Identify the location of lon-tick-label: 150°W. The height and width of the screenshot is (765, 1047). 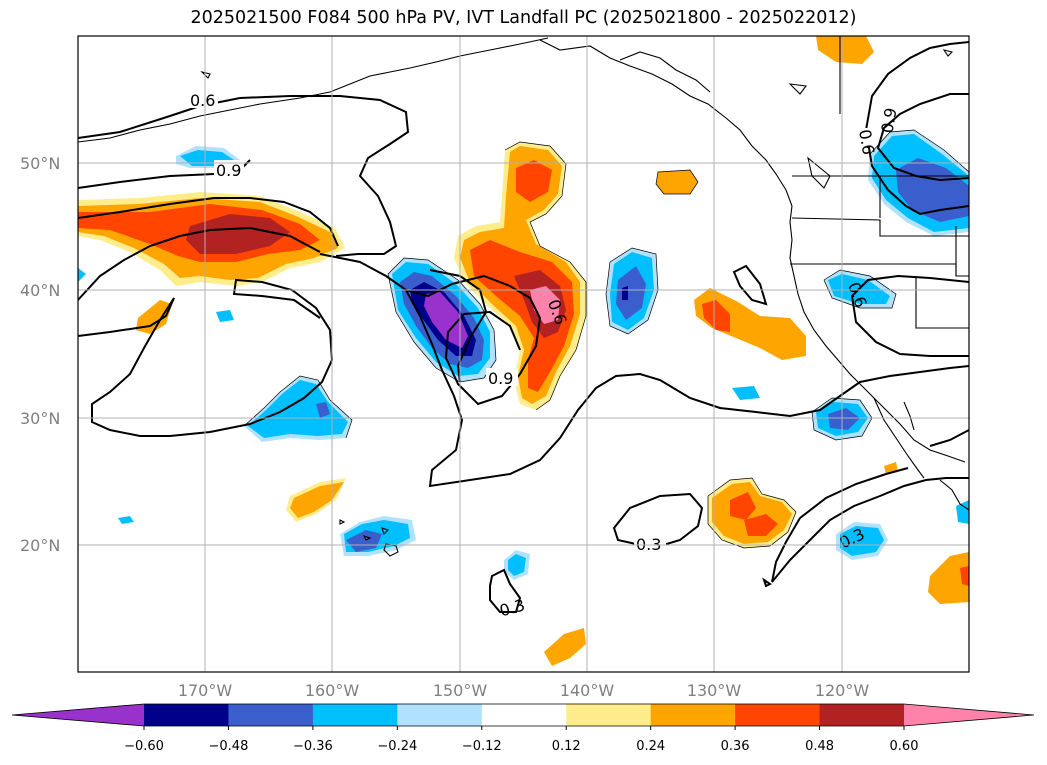
(460, 690).